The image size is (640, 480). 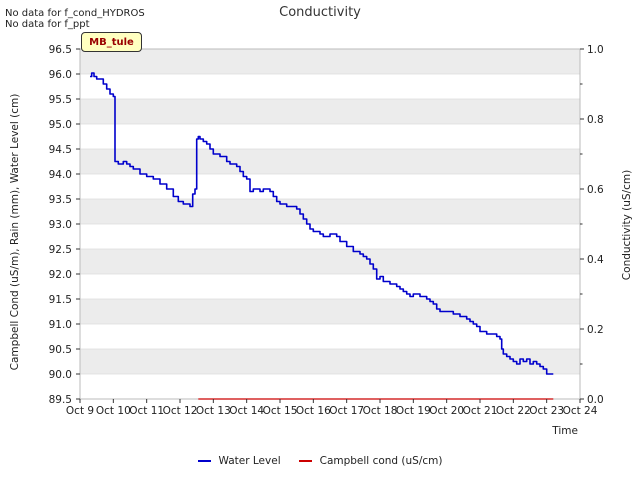 I want to click on x-tick-label: Oct 15, so click(x=280, y=411).